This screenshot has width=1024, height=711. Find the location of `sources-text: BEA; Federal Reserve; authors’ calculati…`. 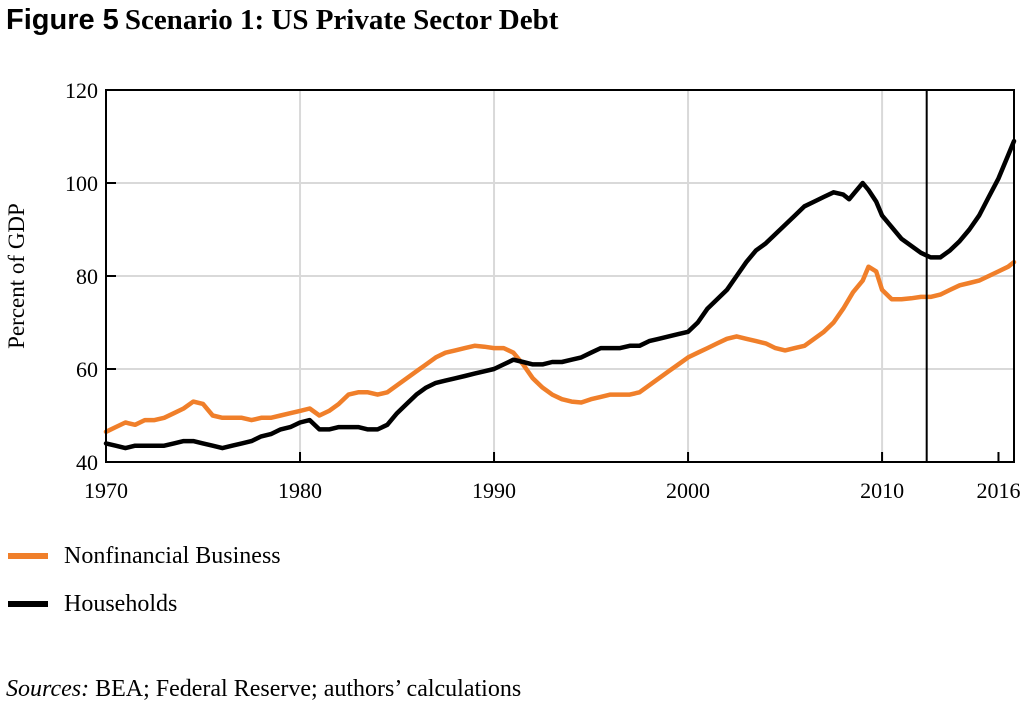

sources-text: BEA; Federal Reserve; authors’ calculati… is located at coordinates (305, 689).